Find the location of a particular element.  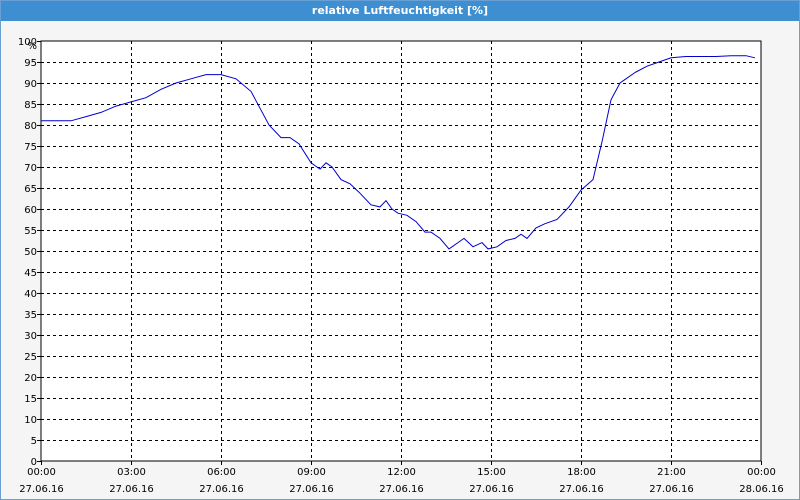

x-tick-time-label: 06:00 is located at coordinates (221, 472).